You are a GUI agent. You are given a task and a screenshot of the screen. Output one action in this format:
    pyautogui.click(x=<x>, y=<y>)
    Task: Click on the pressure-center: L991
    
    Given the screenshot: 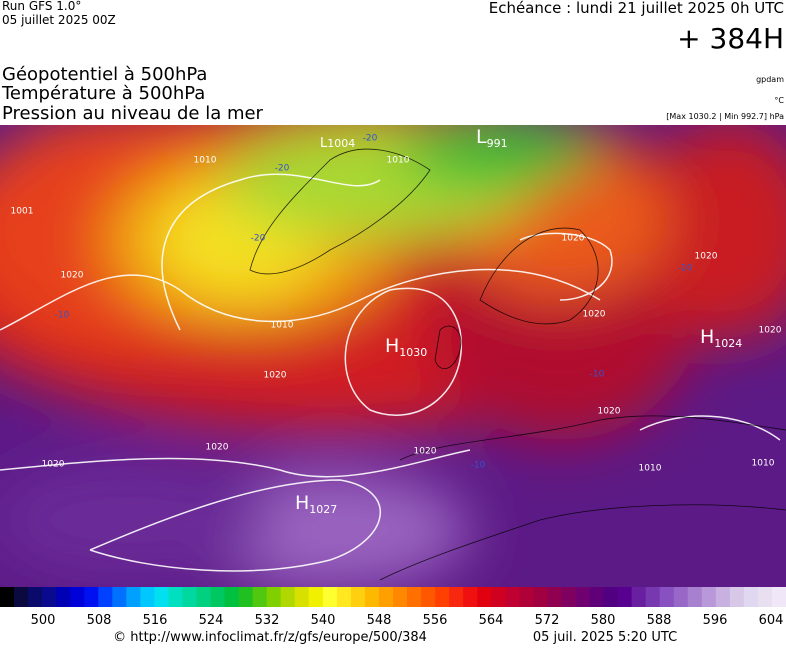 What is the action you would take?
    pyautogui.click(x=492, y=138)
    